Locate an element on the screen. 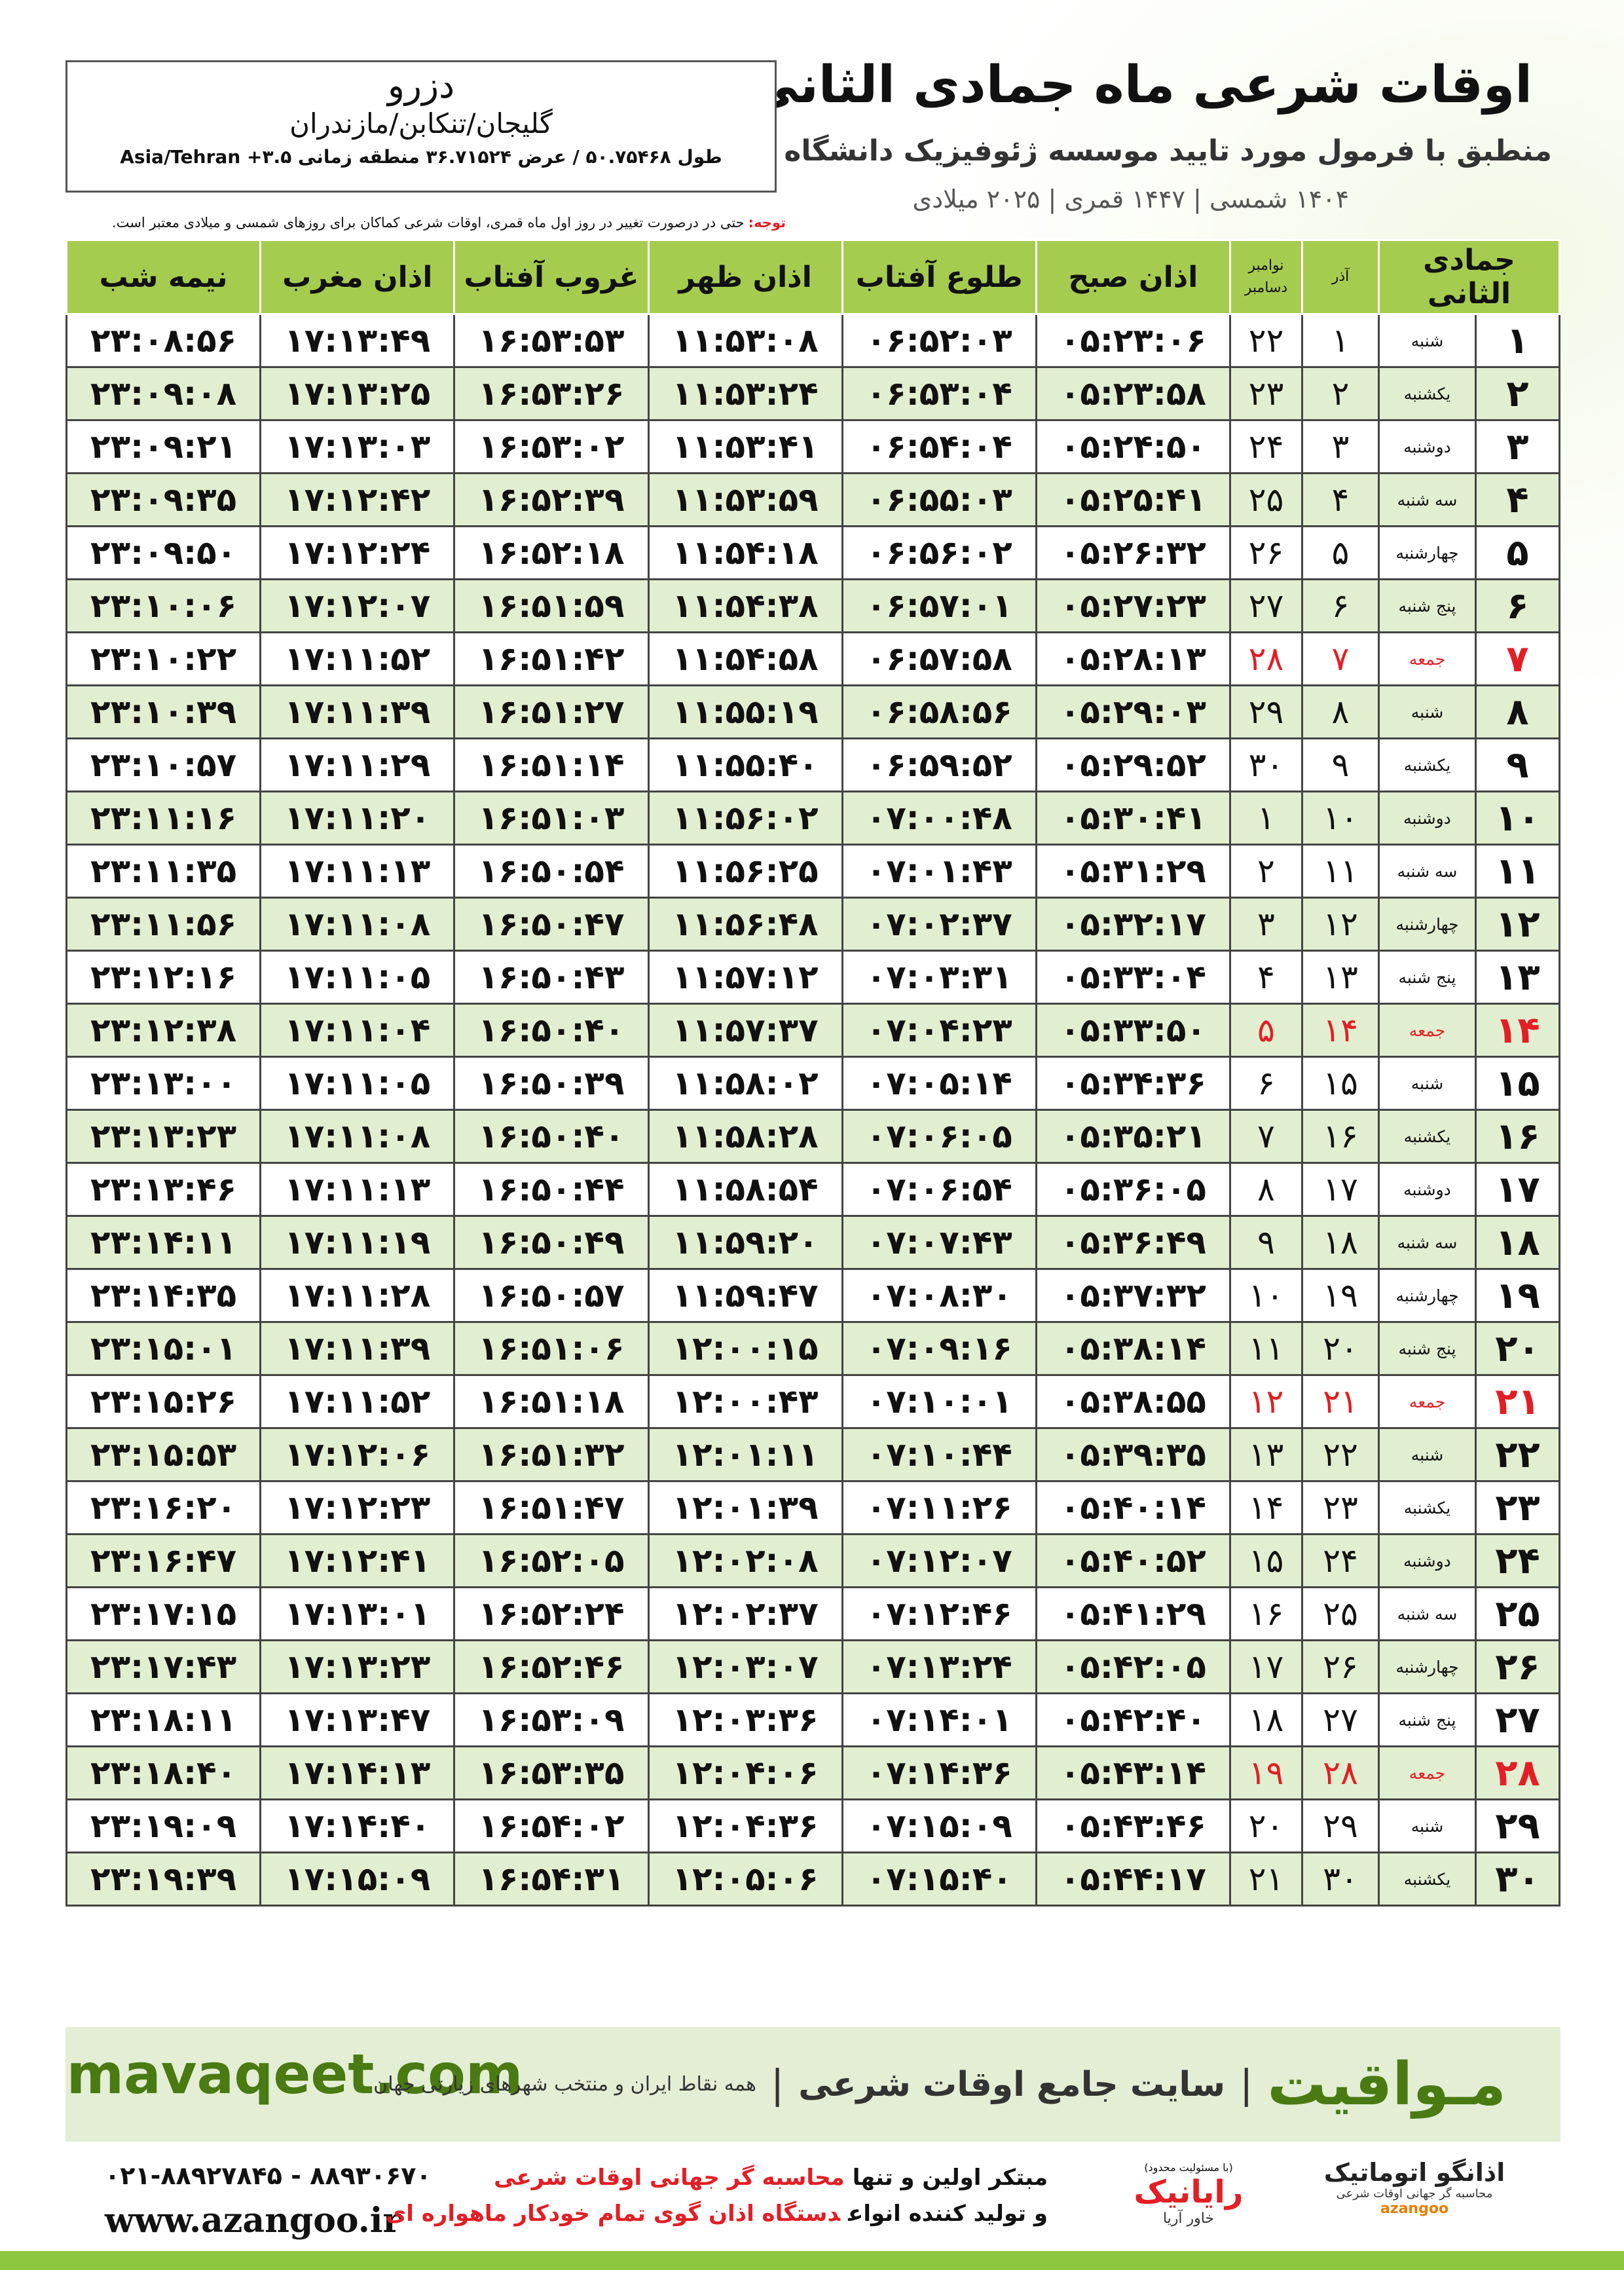 This screenshot has height=2270, width=1624. sunrise-time: ۰۷:۱۵:۴۰ is located at coordinates (939, 1879).